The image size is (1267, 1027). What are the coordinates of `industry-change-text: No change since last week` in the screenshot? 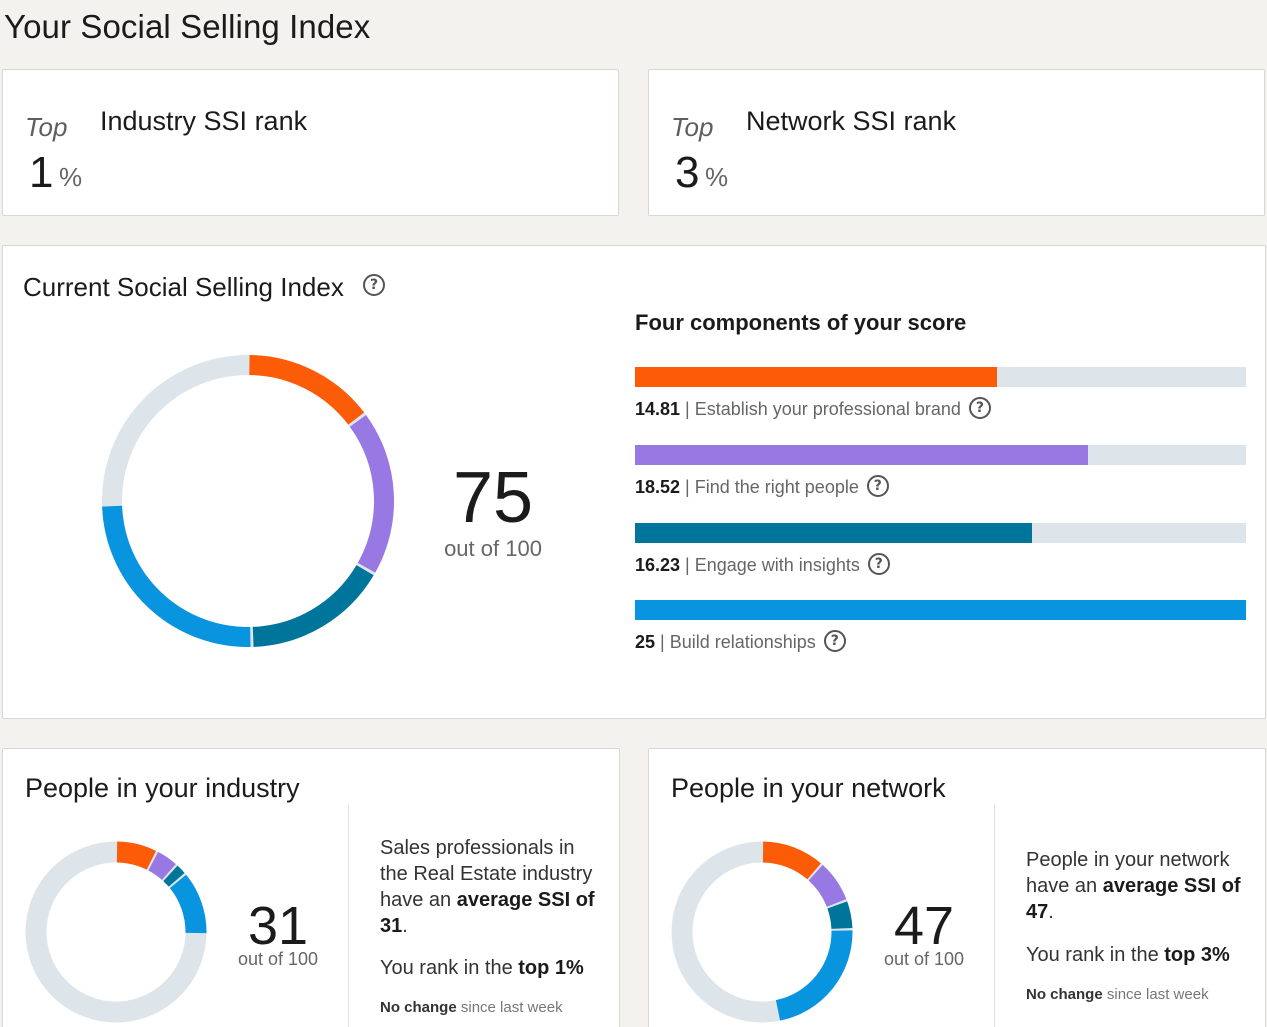 It's located at (471, 1007).